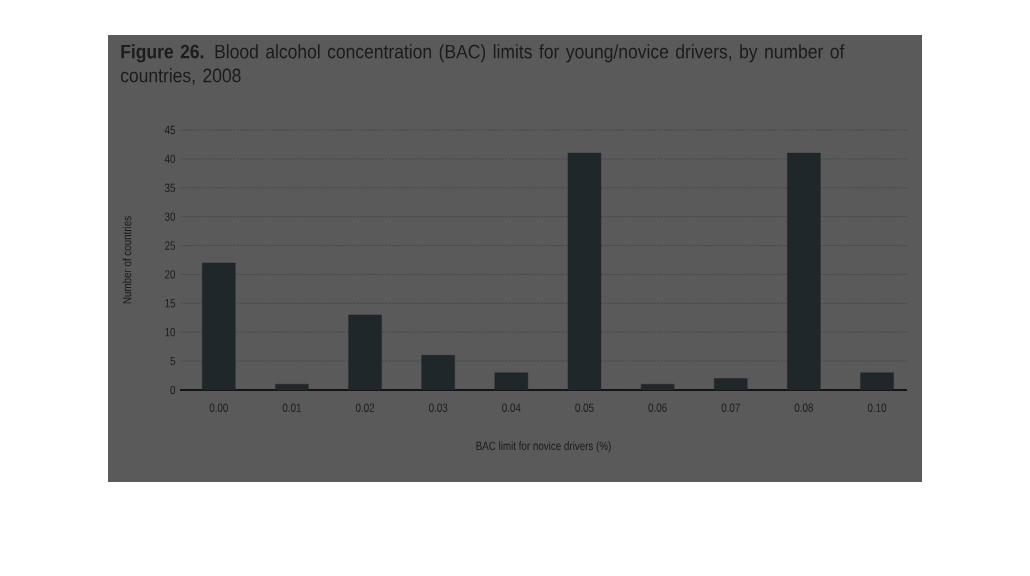  I want to click on x-tick-label: 0.06, so click(657, 407).